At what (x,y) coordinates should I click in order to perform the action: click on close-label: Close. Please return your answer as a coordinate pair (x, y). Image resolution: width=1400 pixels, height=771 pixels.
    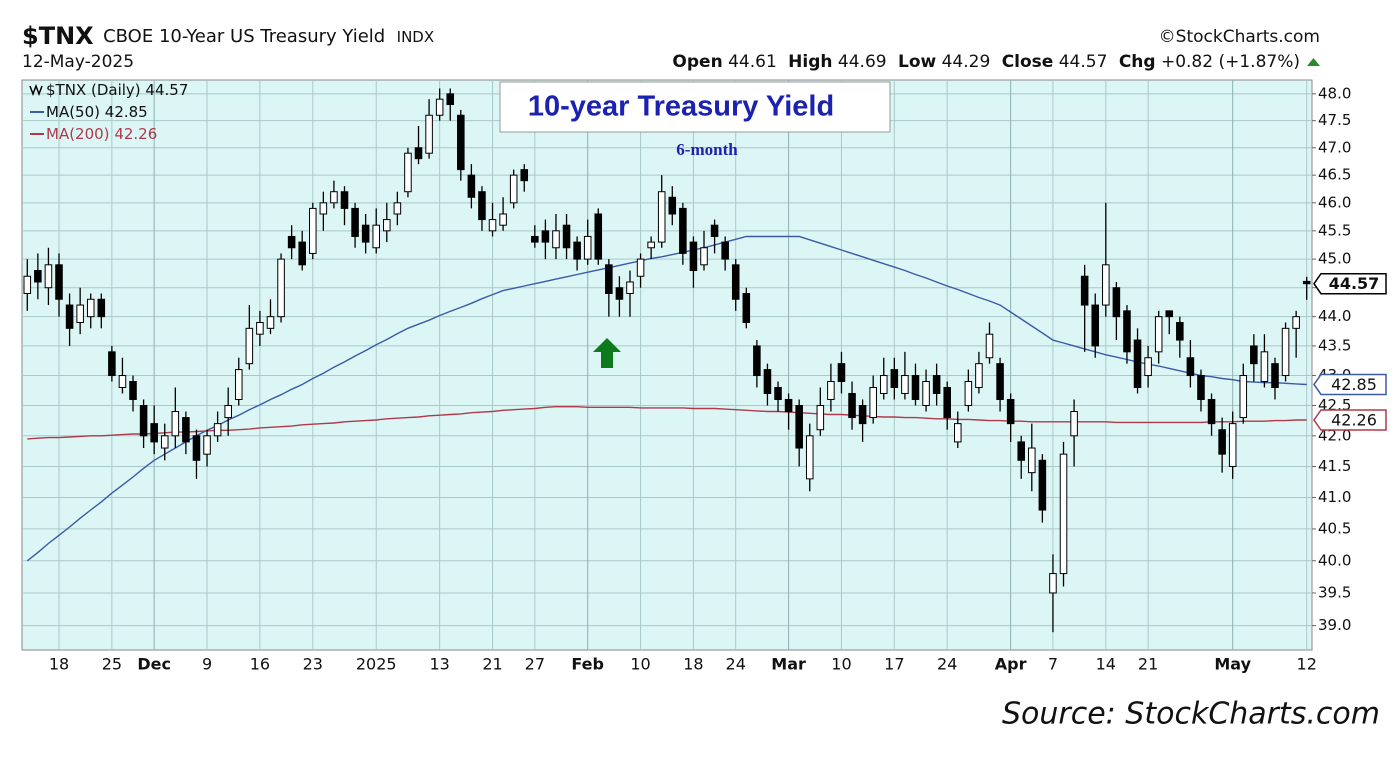
    Looking at the image, I should click on (1028, 62).